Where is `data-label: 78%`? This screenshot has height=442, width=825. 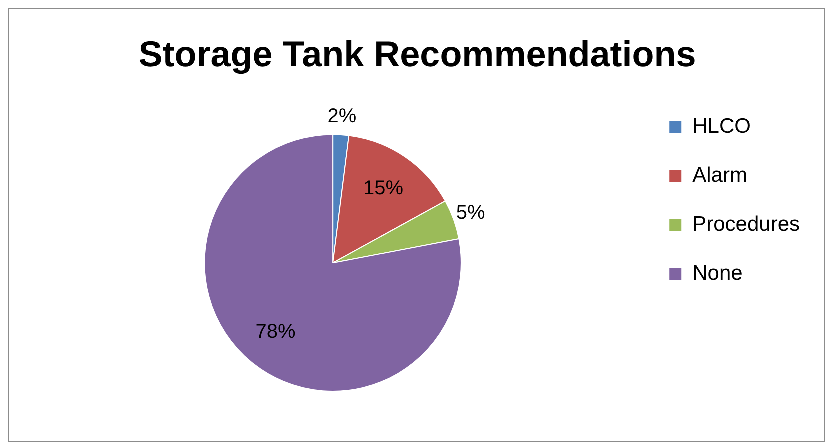 data-label: 78% is located at coordinates (276, 331).